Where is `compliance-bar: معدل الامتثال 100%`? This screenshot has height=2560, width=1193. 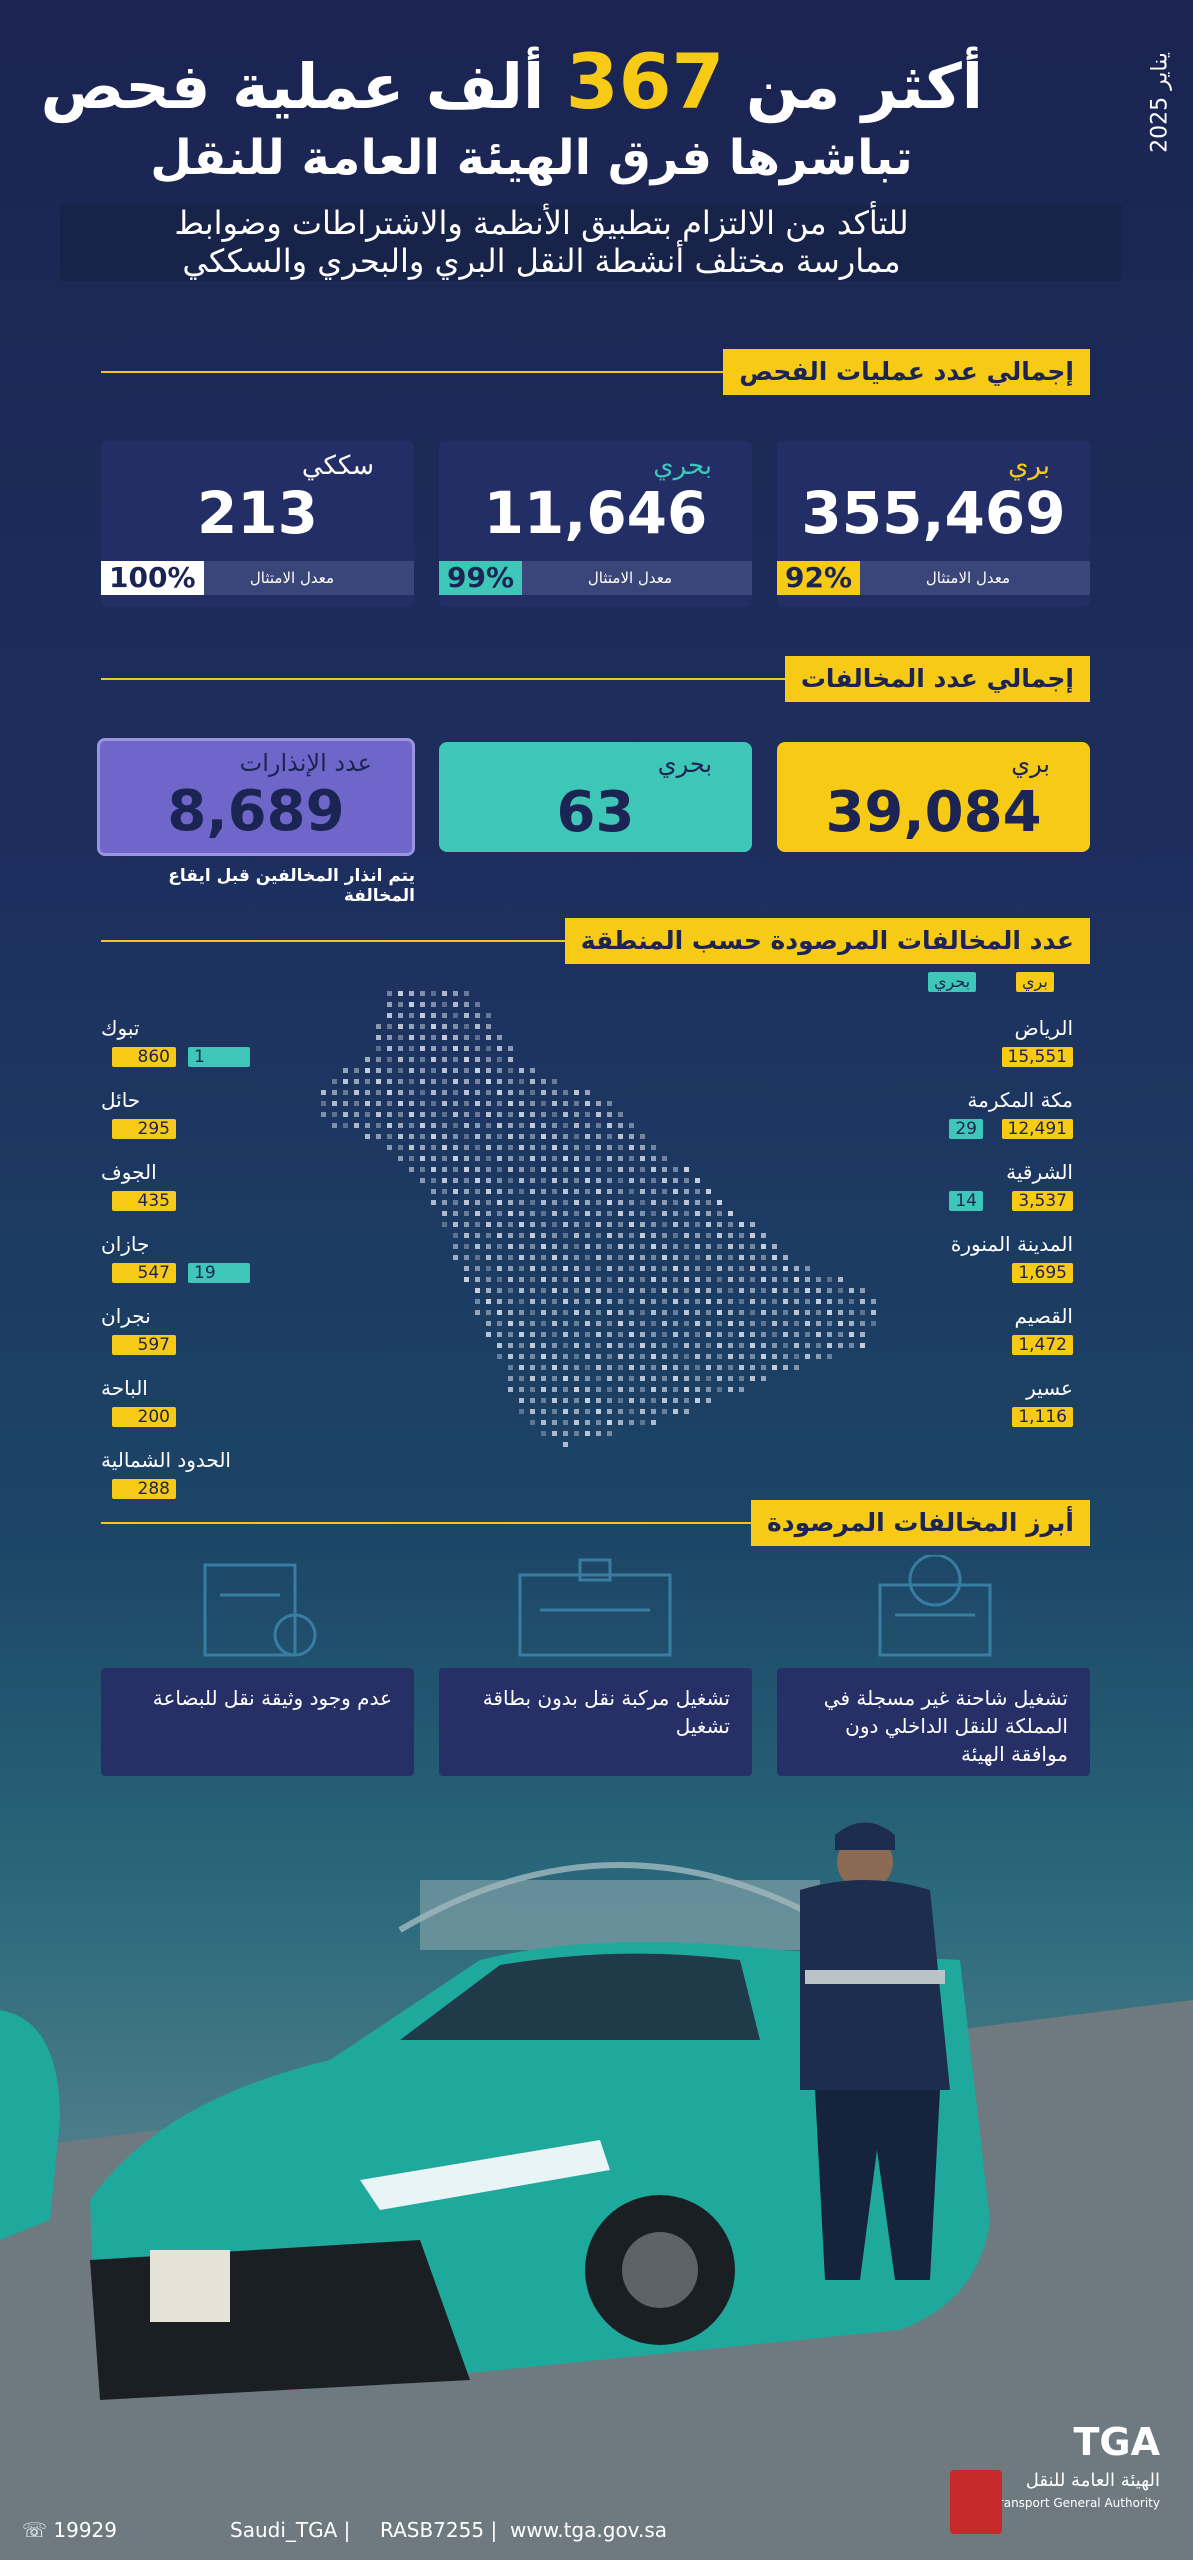
compliance-bar: معدل الامتثال 100% is located at coordinates (257, 578).